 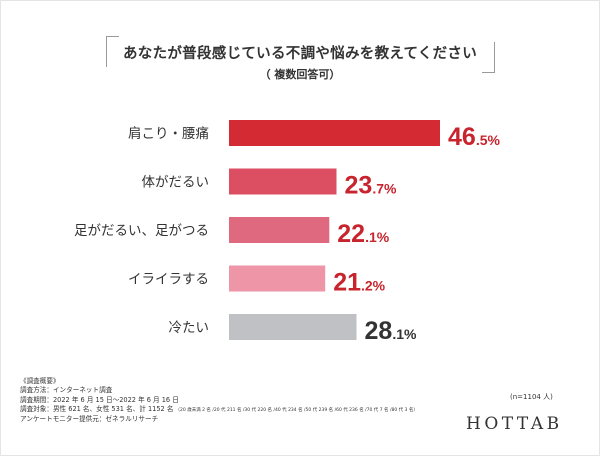 What do you see at coordinates (189, 328) in the screenshot?
I see `category-label-4: 冷たい` at bounding box center [189, 328].